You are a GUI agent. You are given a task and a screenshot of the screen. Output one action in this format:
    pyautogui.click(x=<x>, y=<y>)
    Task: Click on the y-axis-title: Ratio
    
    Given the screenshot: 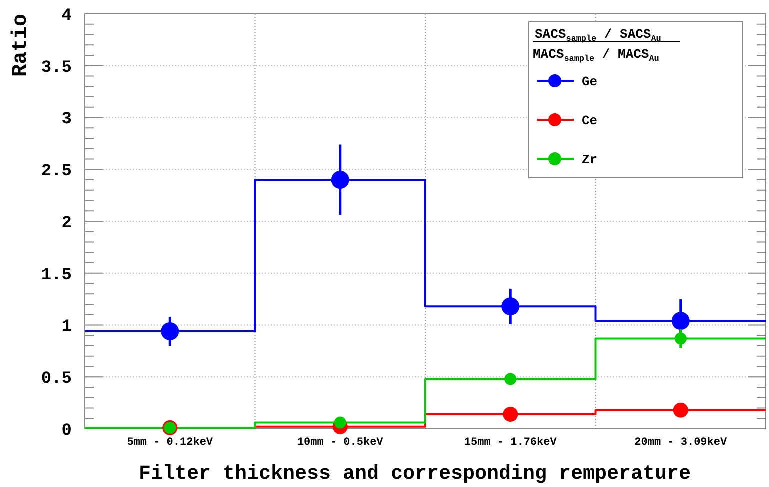 What is the action you would take?
    pyautogui.click(x=21, y=46)
    